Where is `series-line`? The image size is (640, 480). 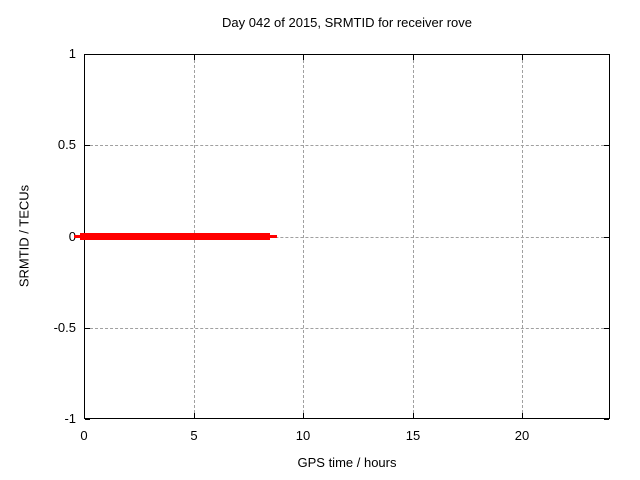
series-line is located at coordinates (175, 236).